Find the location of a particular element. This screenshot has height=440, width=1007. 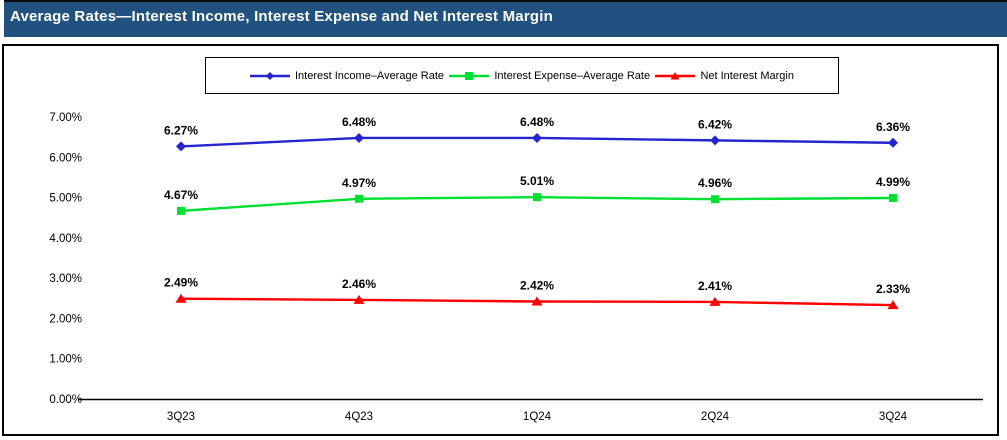

data-label: 2.41% is located at coordinates (715, 286).